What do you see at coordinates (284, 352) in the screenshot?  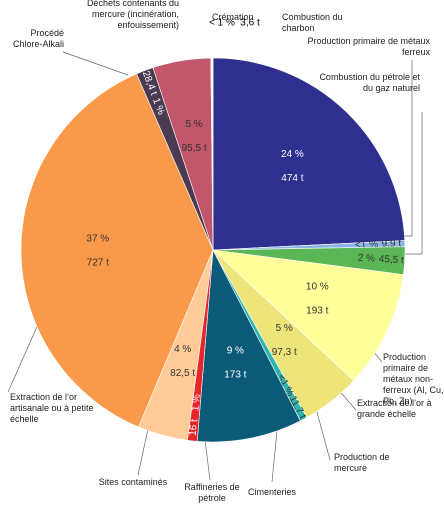 I see `value-label: 97,3 t` at bounding box center [284, 352].